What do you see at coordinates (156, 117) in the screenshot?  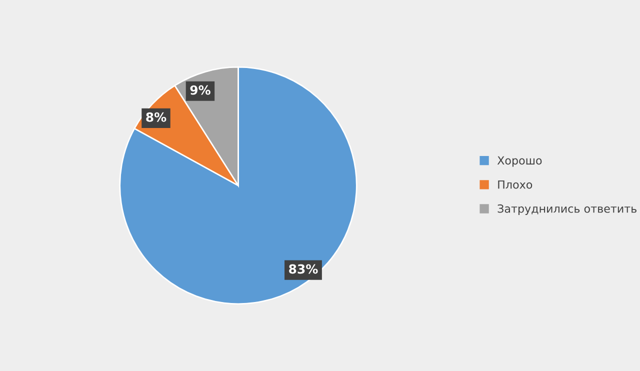 I see `data-label: 8%` at bounding box center [156, 117].